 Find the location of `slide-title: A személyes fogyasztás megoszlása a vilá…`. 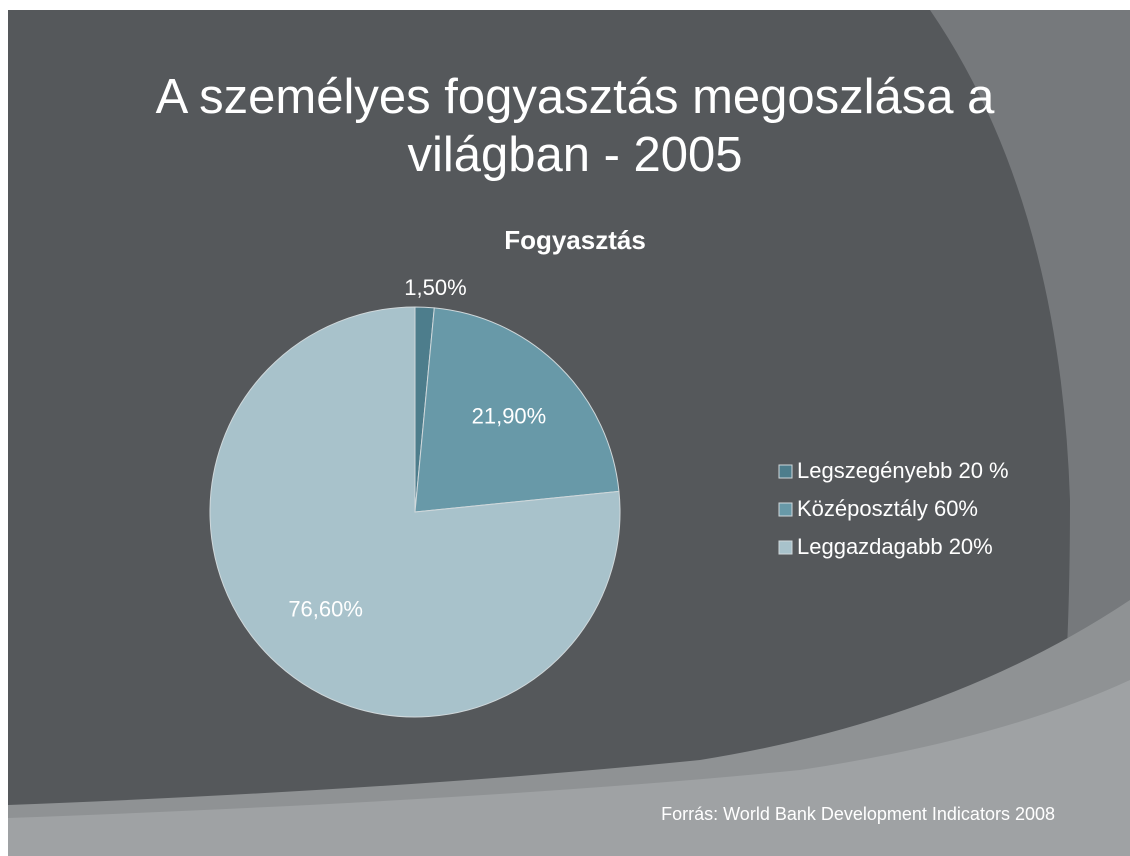

slide-title: A személyes fogyasztás megoszlása a vilá… is located at coordinates (575, 126).